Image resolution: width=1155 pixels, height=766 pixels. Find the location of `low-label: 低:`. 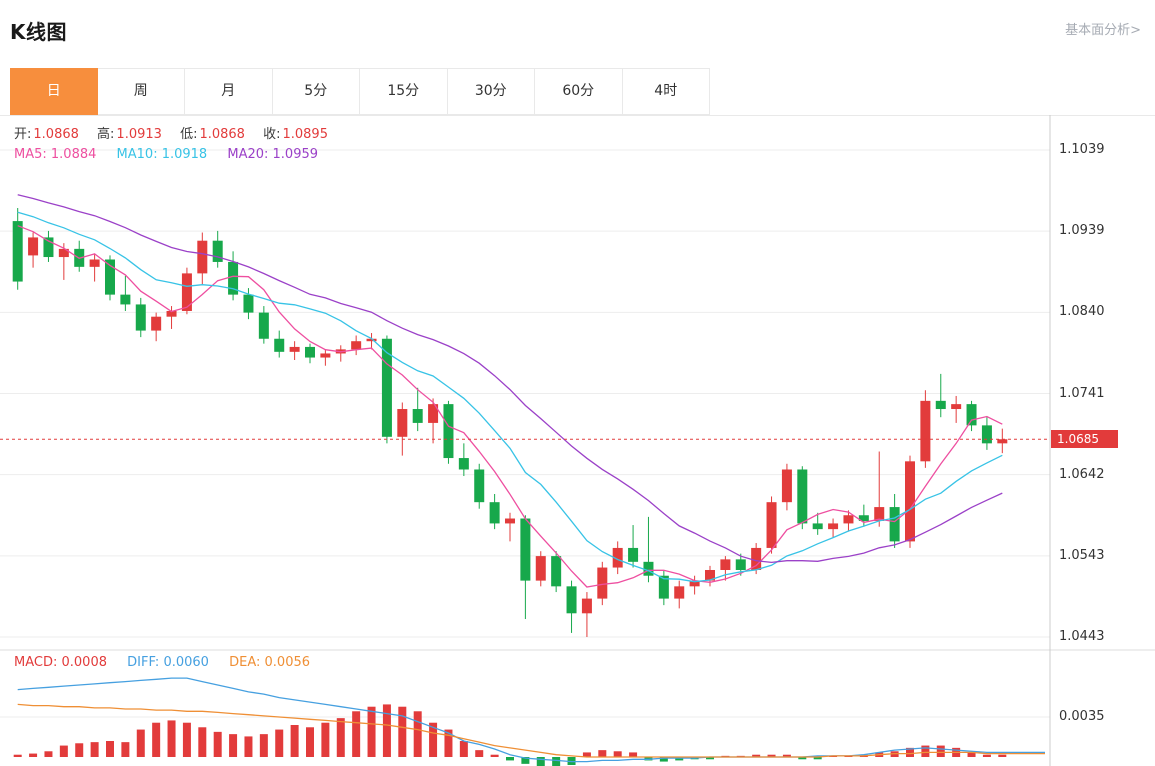

low-label: 低: is located at coordinates (189, 134).